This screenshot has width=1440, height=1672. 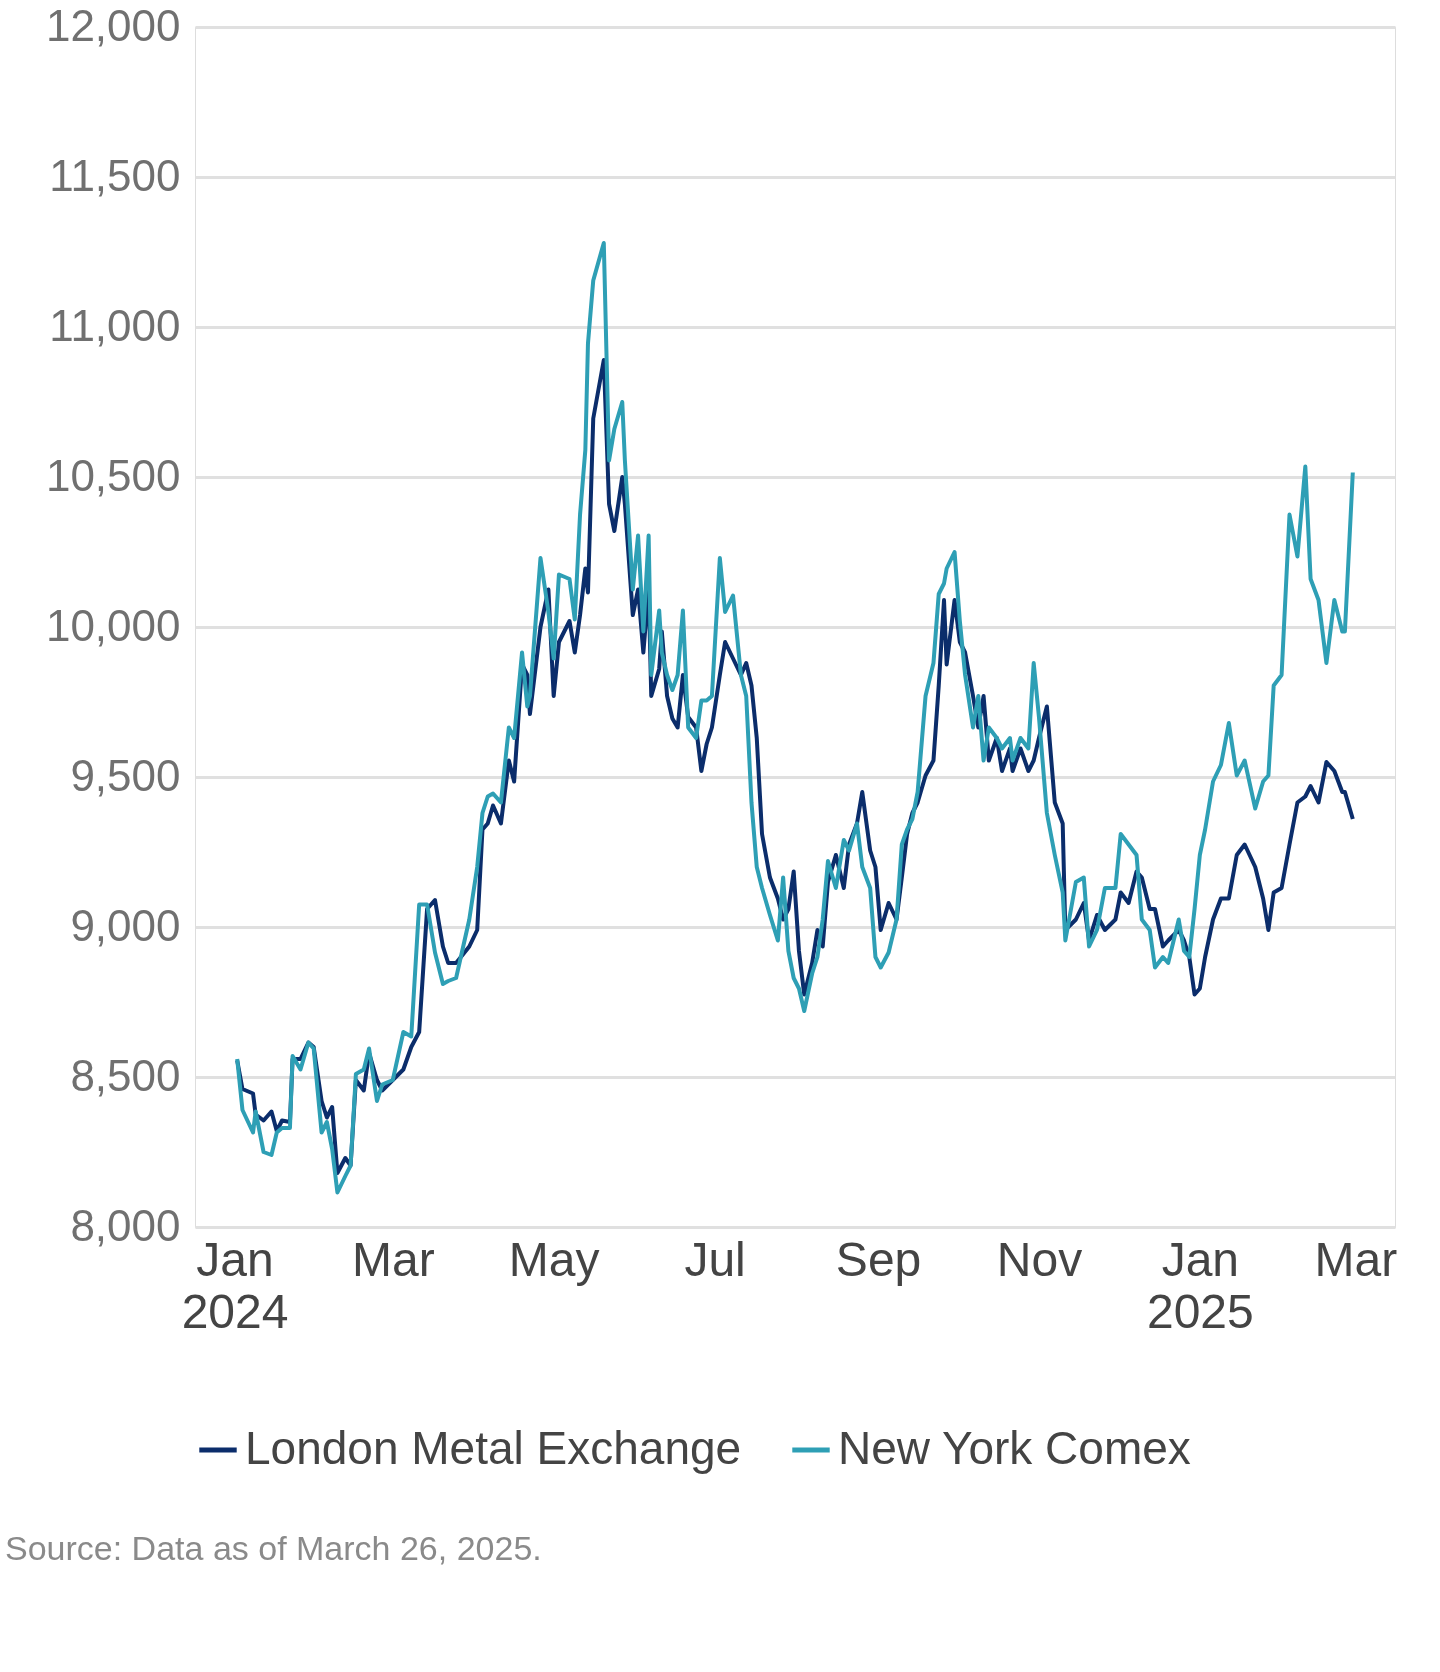 I want to click on y-tick-label: 10,500, so click(x=113, y=475).